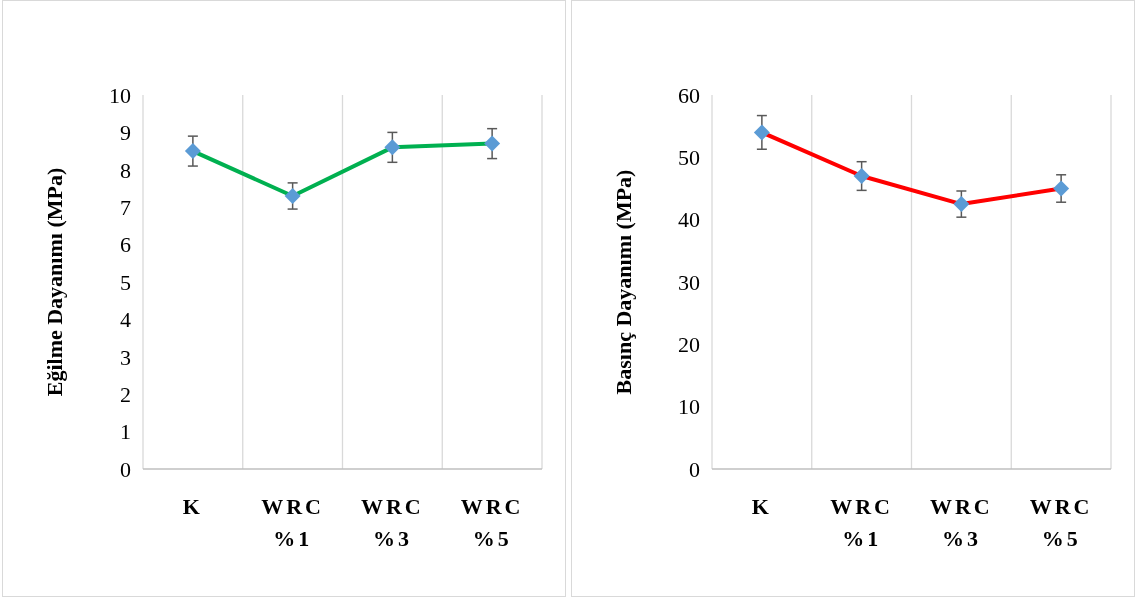 The image size is (1135, 604). I want to click on y-tick-label: 5, so click(125, 282).